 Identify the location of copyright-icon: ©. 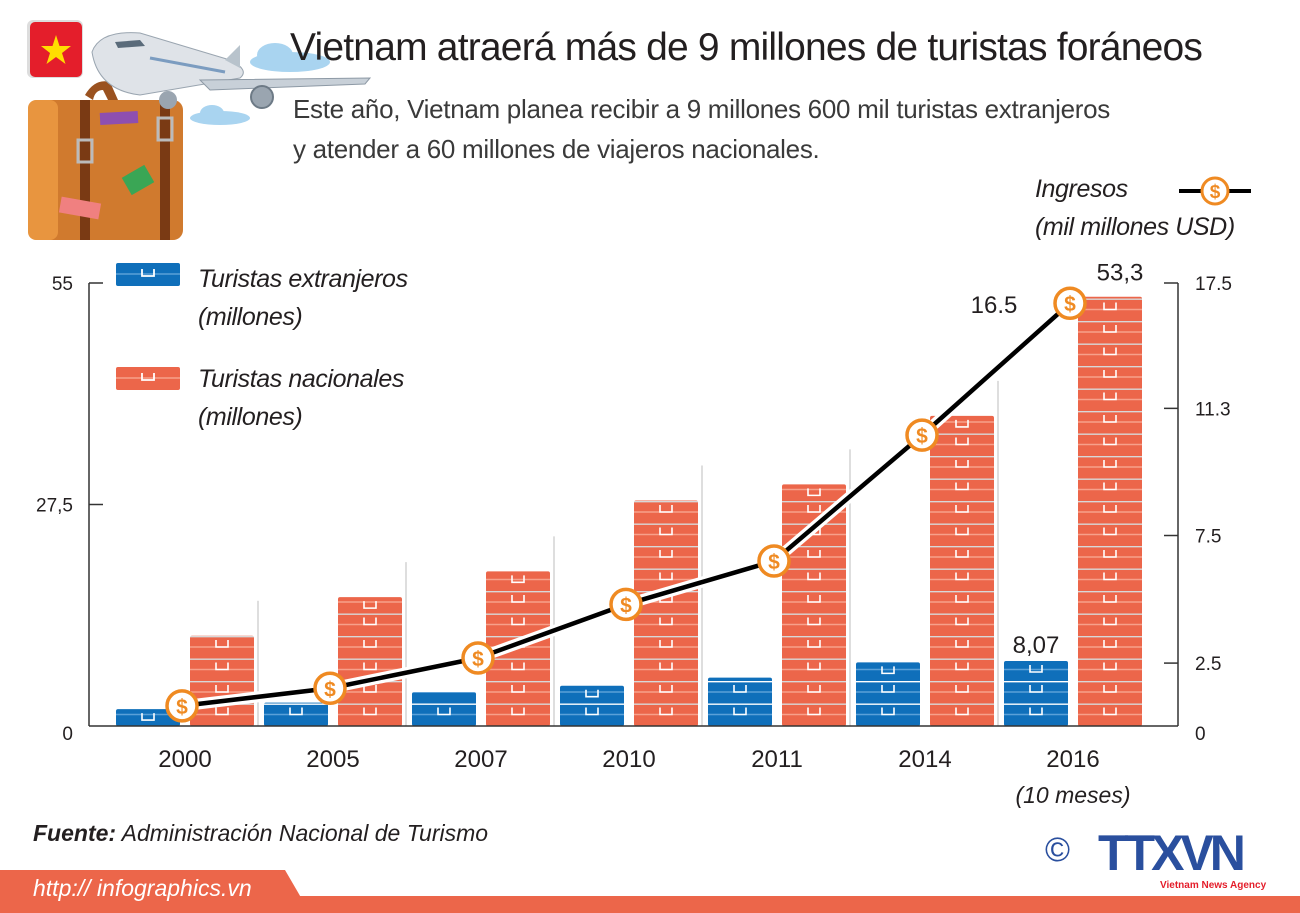
(1058, 850).